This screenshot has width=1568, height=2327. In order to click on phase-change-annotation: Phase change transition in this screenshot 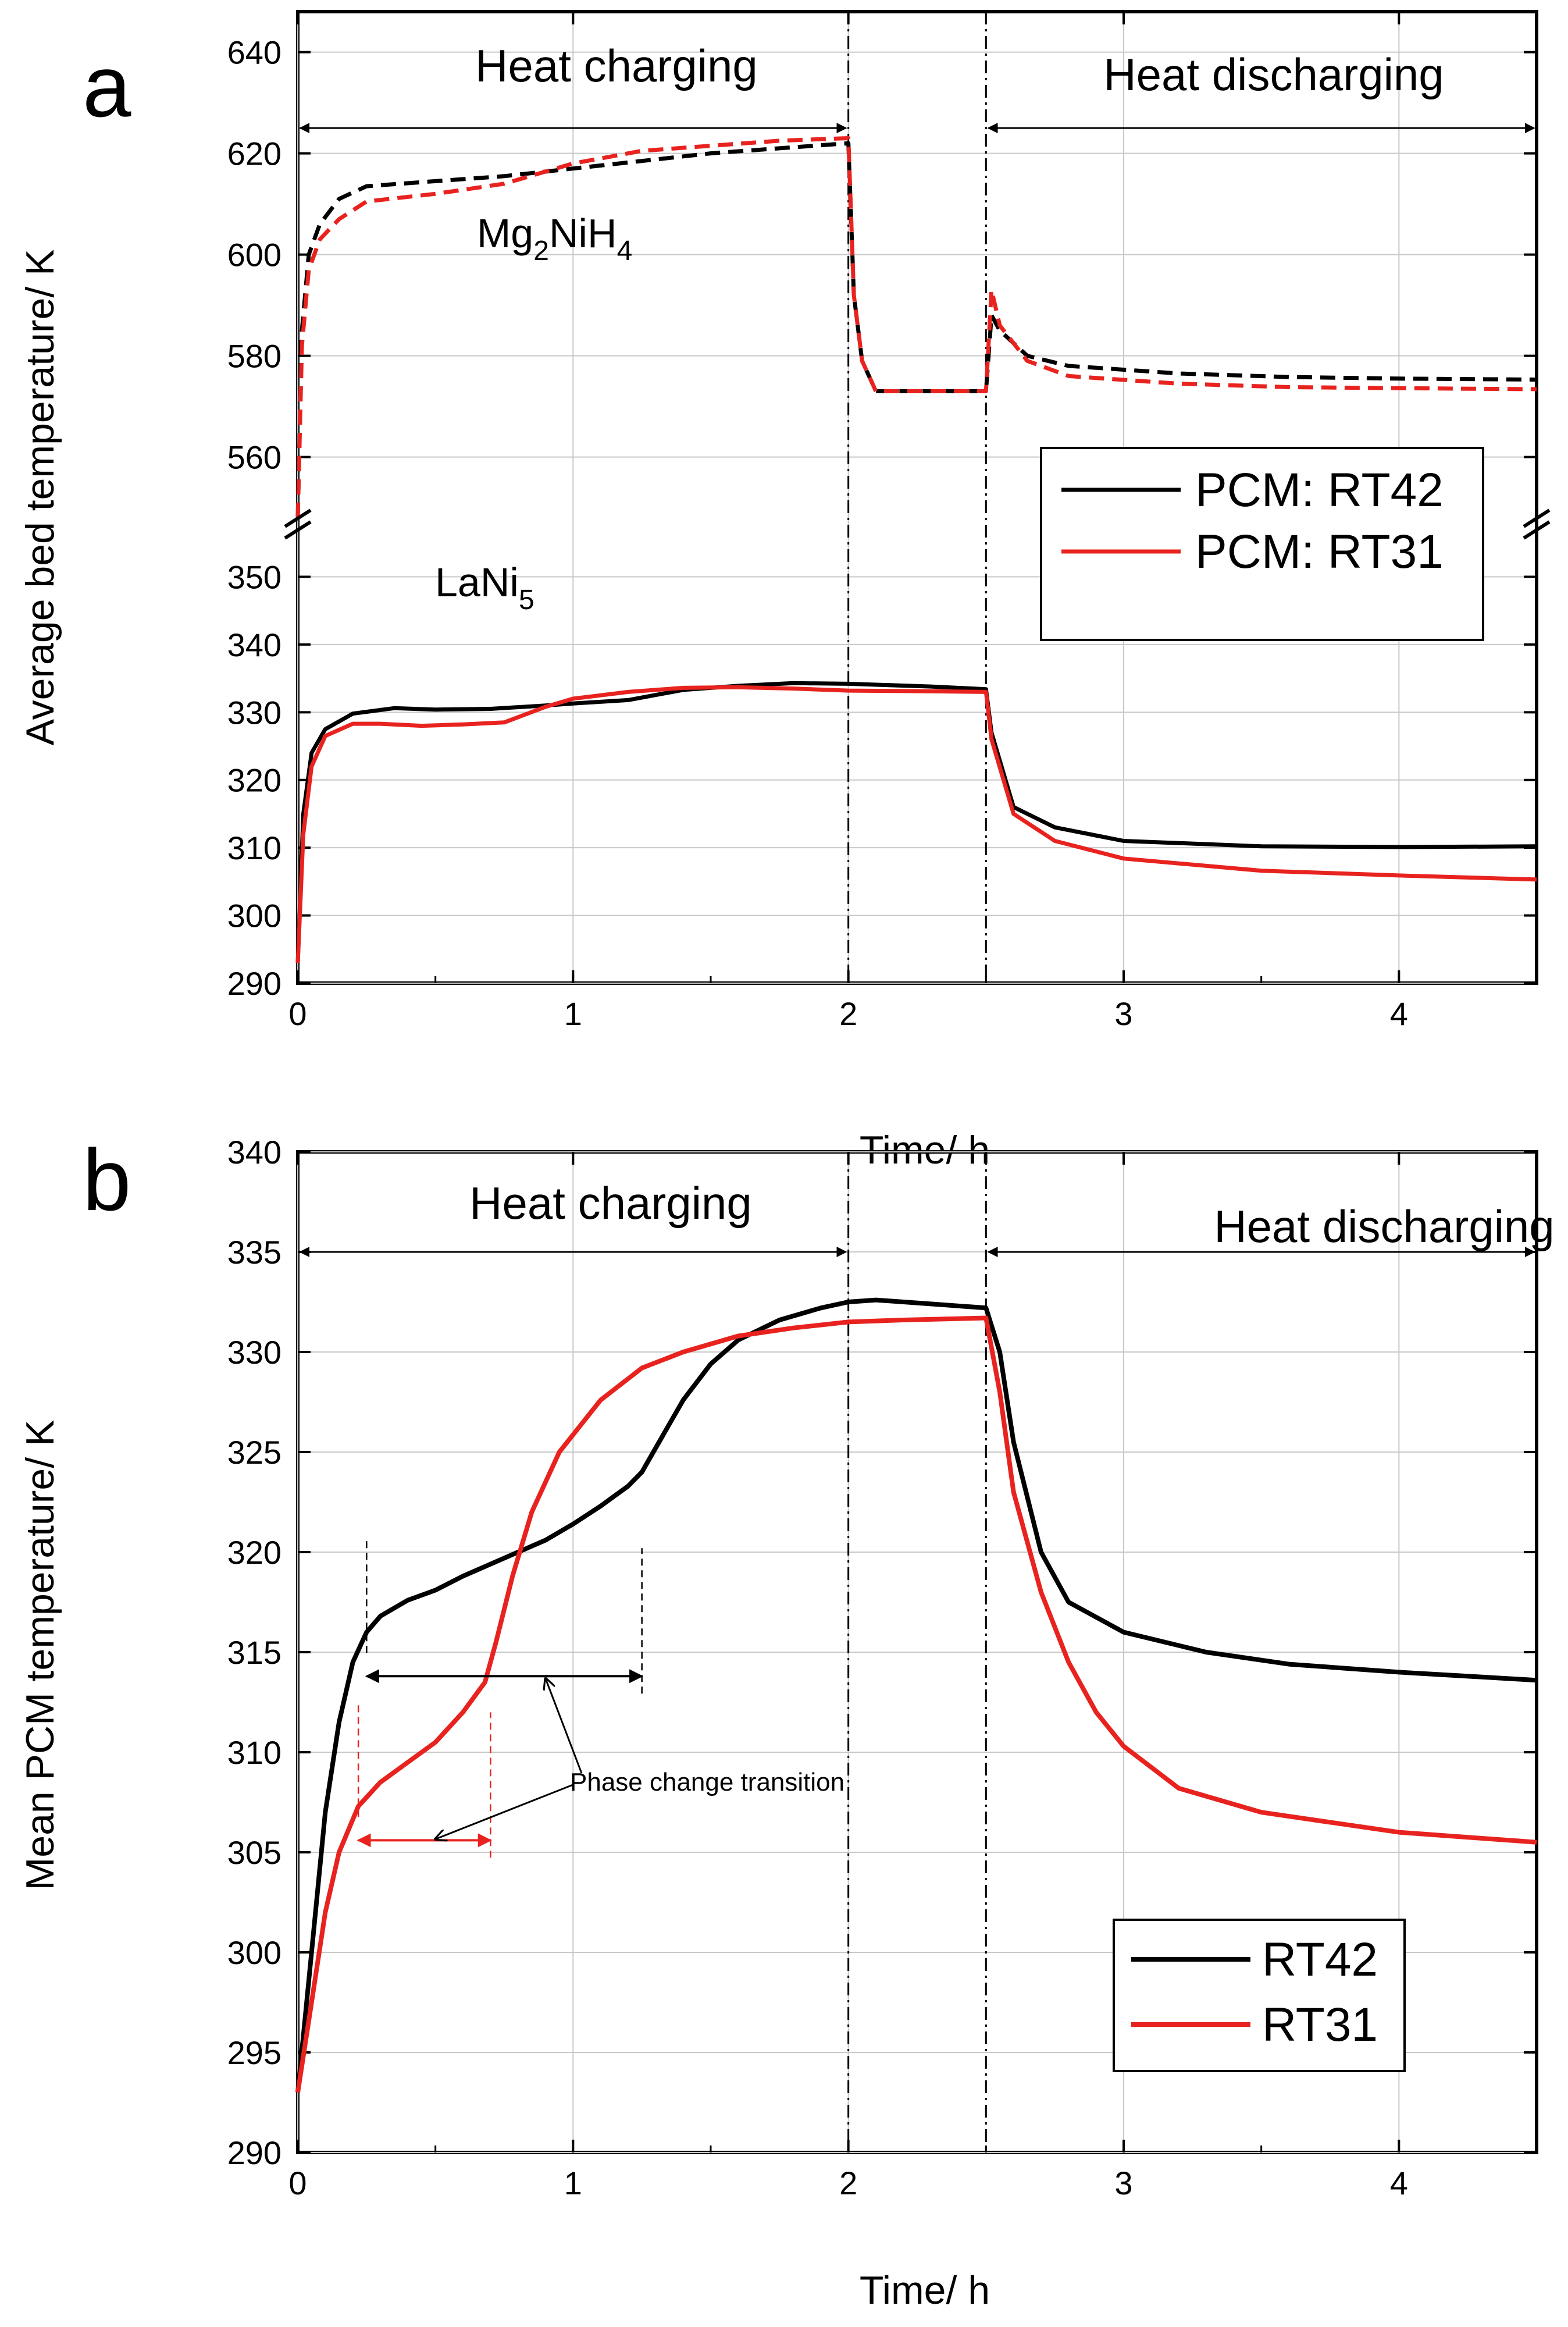, I will do `click(707, 1782)`.